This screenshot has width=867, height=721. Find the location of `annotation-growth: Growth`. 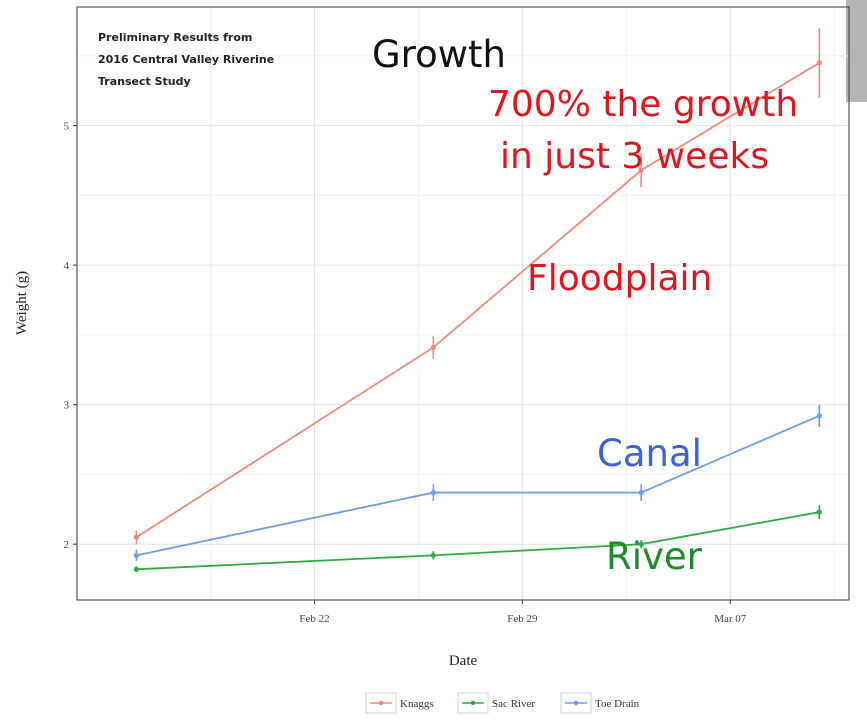

annotation-growth: Growth is located at coordinates (439, 54).